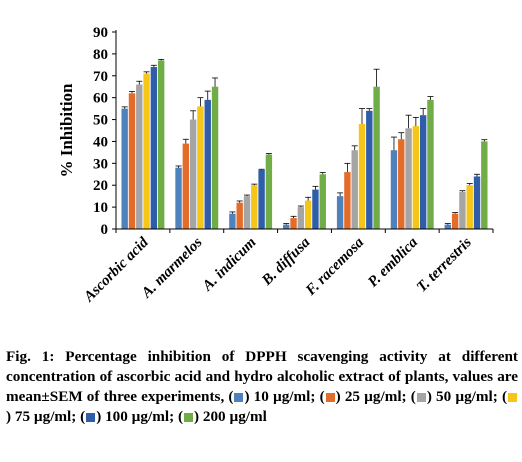 The height and width of the screenshot is (462, 522). I want to click on caption-legend-item: () 50 µg/ml;, so click(454, 396).